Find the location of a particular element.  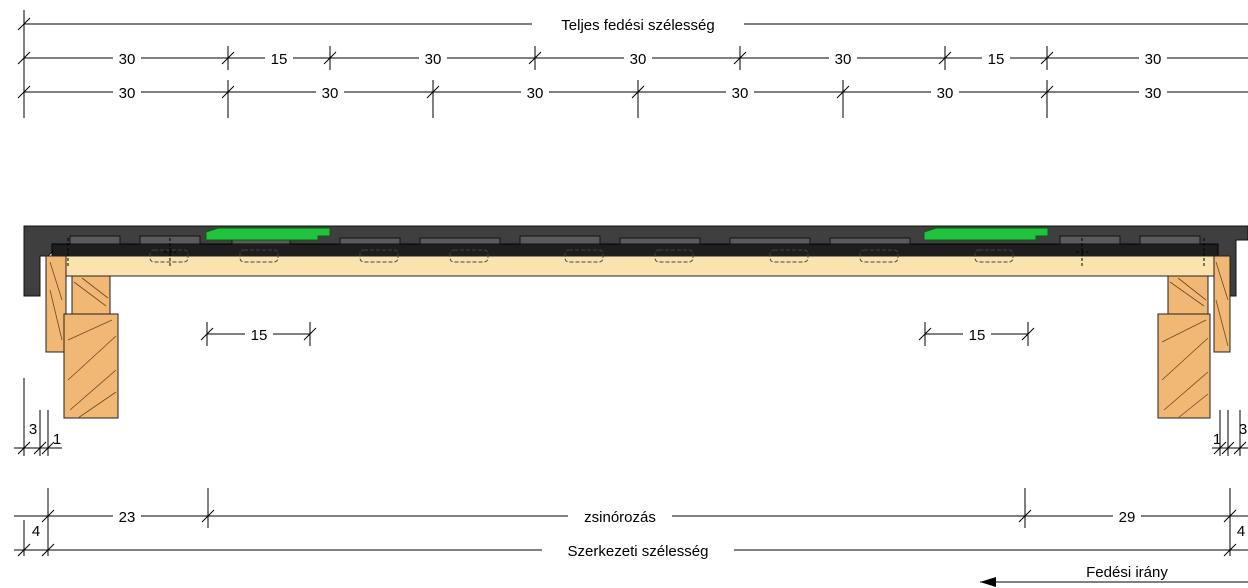

dimension-row-1: 30 15 30 30 30 15 30 is located at coordinates (632, 58).